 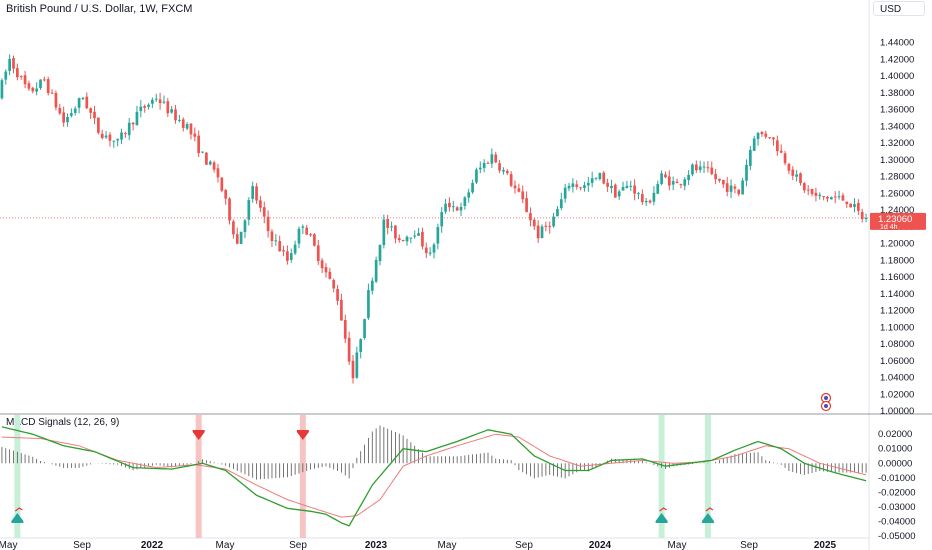 I want to click on price-tick-label: 1.08000, so click(x=897, y=344).